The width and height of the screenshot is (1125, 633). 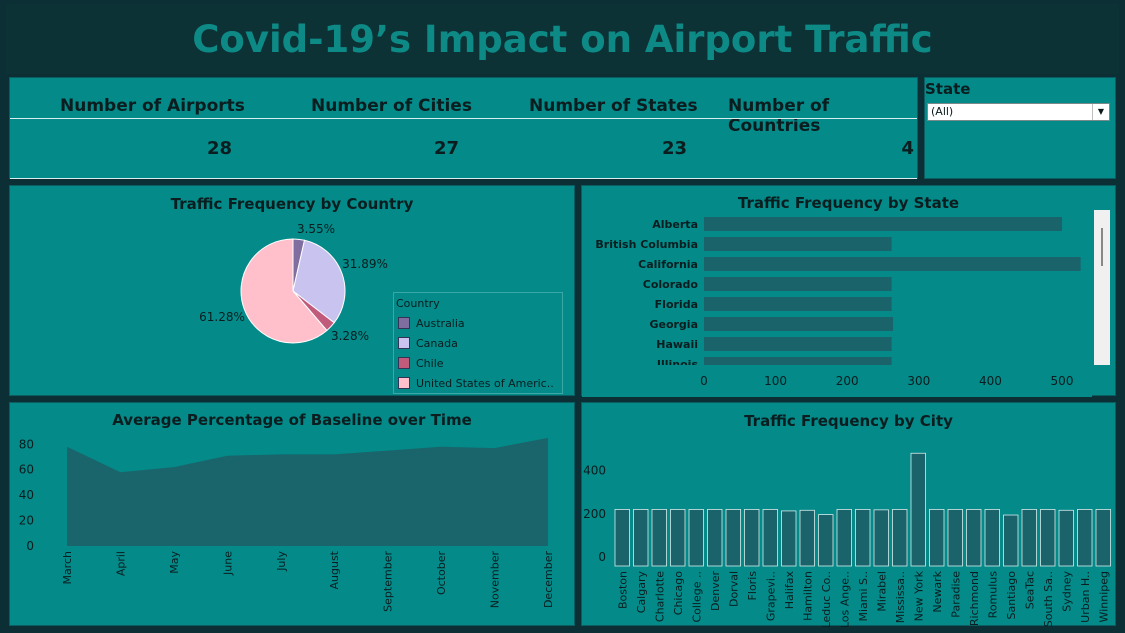 What do you see at coordinates (26, 444) in the screenshot?
I see `area-ytick-5: 80` at bounding box center [26, 444].